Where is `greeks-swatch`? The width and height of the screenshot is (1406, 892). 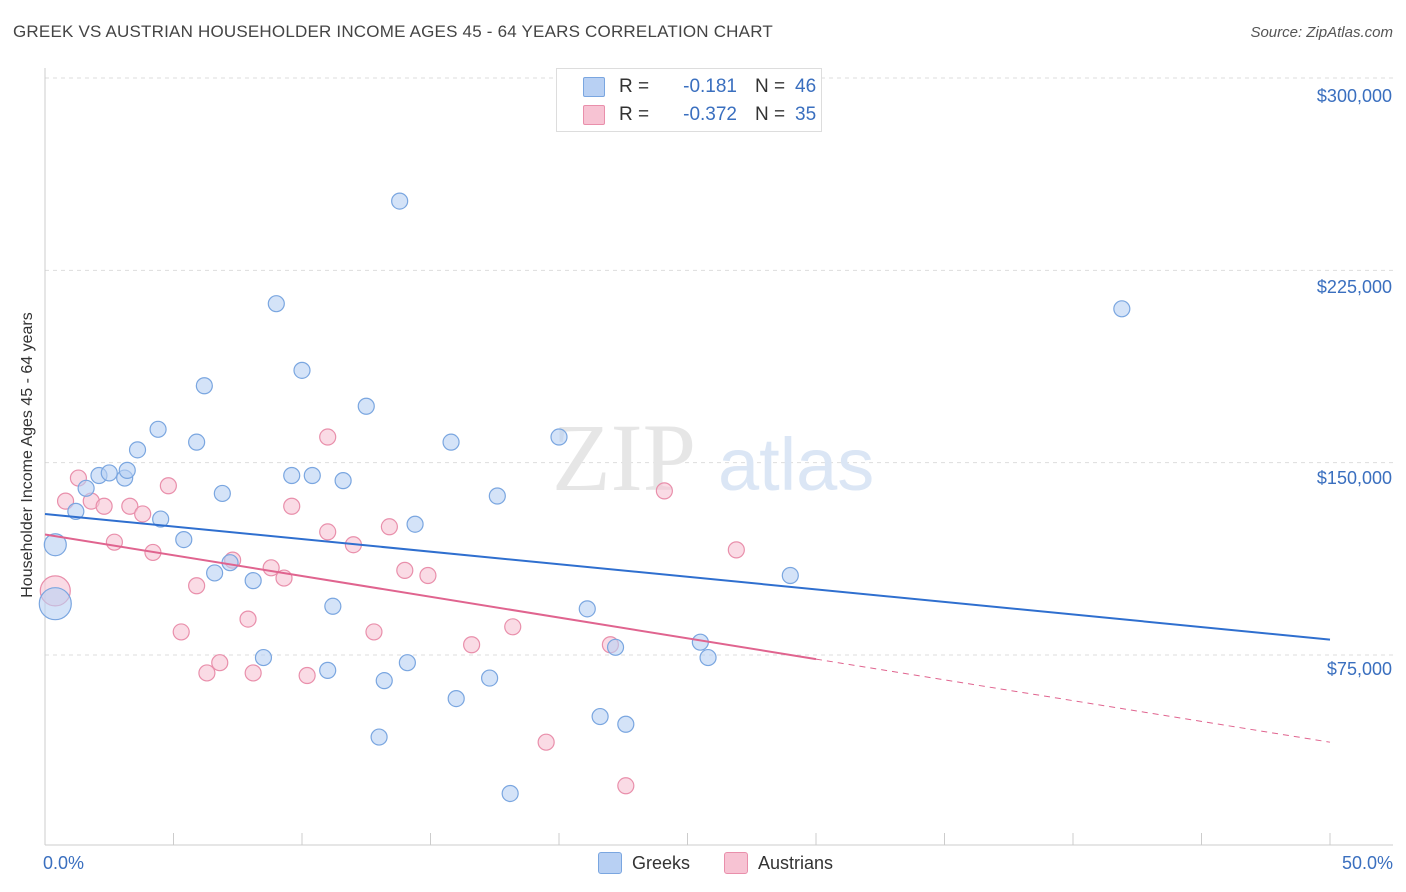
greeks-swatch is located at coordinates (594, 87).